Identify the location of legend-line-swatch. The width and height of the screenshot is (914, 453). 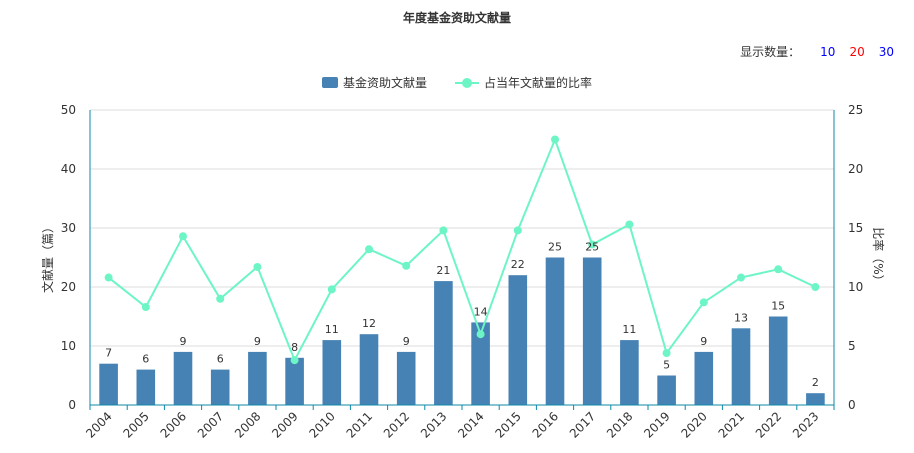
(467, 82).